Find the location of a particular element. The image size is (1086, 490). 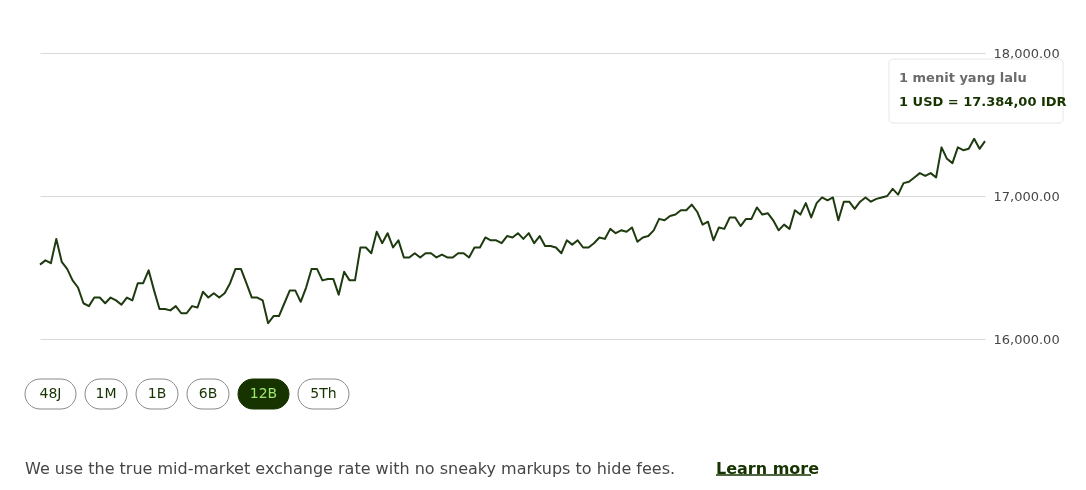

text: 48J is located at coordinates (50, 393).